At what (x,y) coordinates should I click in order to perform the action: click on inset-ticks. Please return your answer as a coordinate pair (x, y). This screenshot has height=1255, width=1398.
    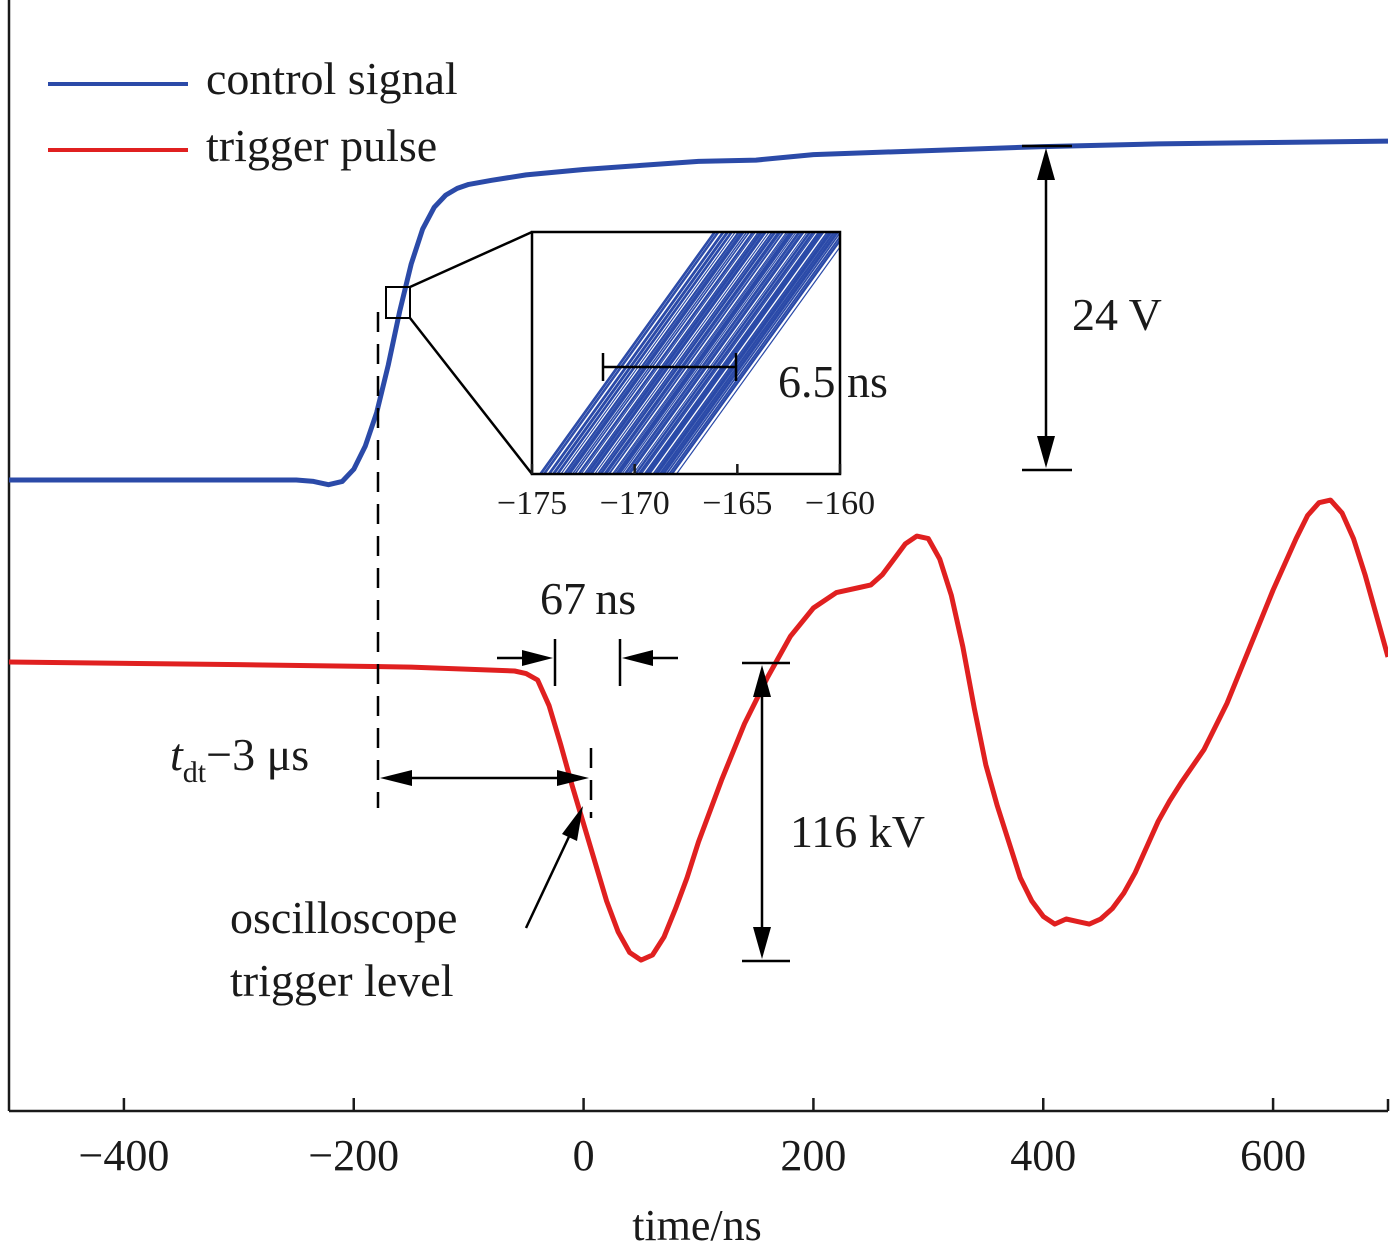
    Looking at the image, I should click on (686, 469).